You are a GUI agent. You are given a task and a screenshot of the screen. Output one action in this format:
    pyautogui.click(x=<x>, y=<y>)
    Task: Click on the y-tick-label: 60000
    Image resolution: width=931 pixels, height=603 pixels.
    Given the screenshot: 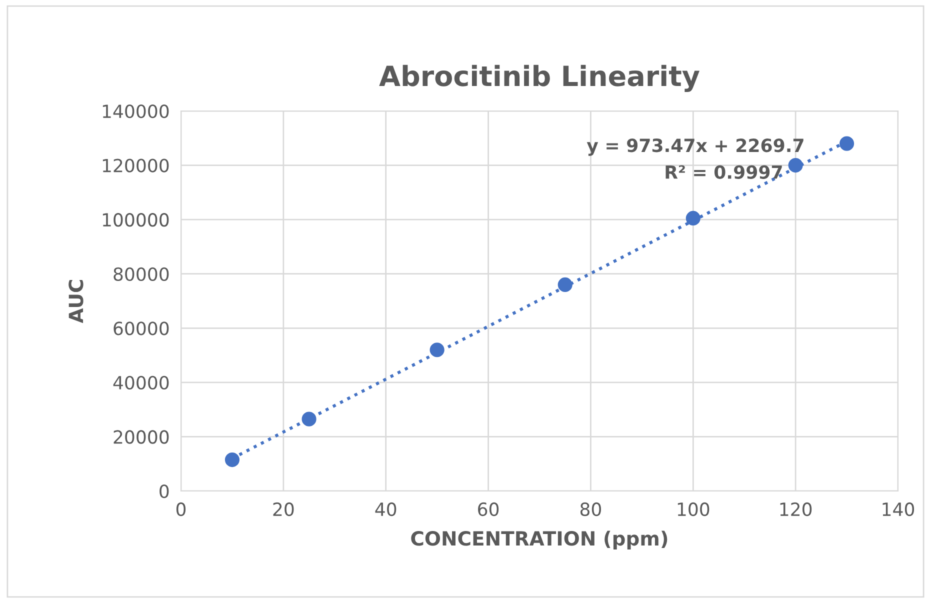 What is the action you would take?
    pyautogui.click(x=141, y=329)
    